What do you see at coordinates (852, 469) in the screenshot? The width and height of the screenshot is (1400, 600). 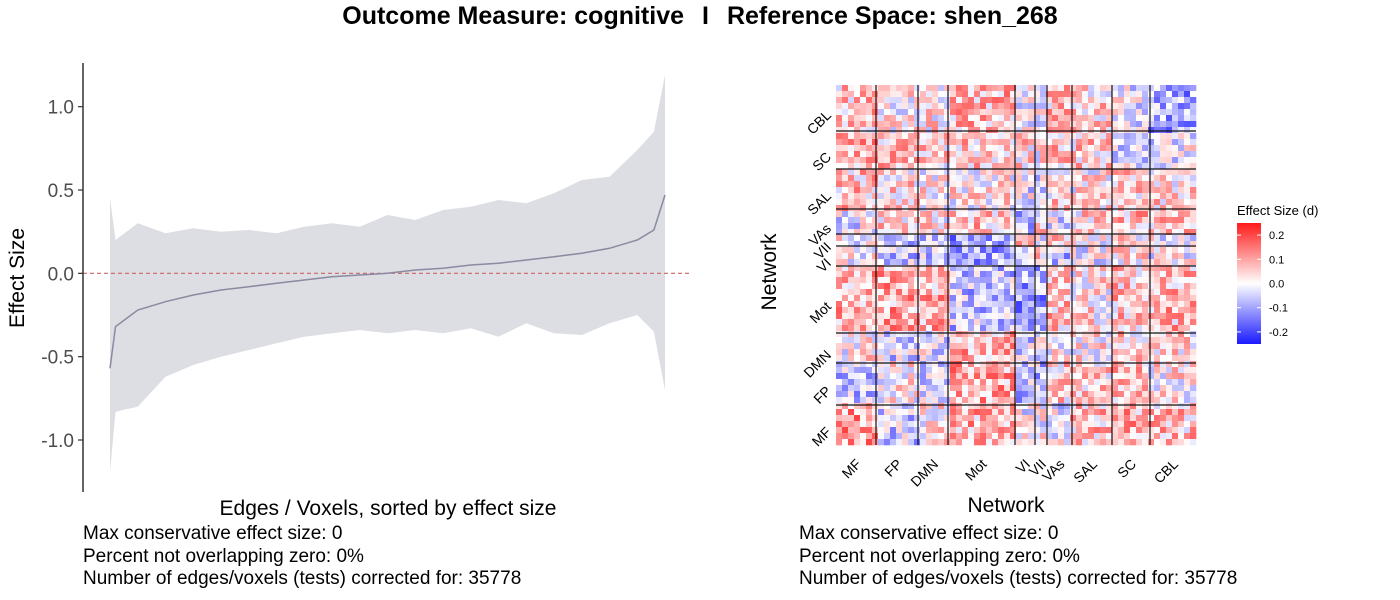 I see `x-network-label: MF` at bounding box center [852, 469].